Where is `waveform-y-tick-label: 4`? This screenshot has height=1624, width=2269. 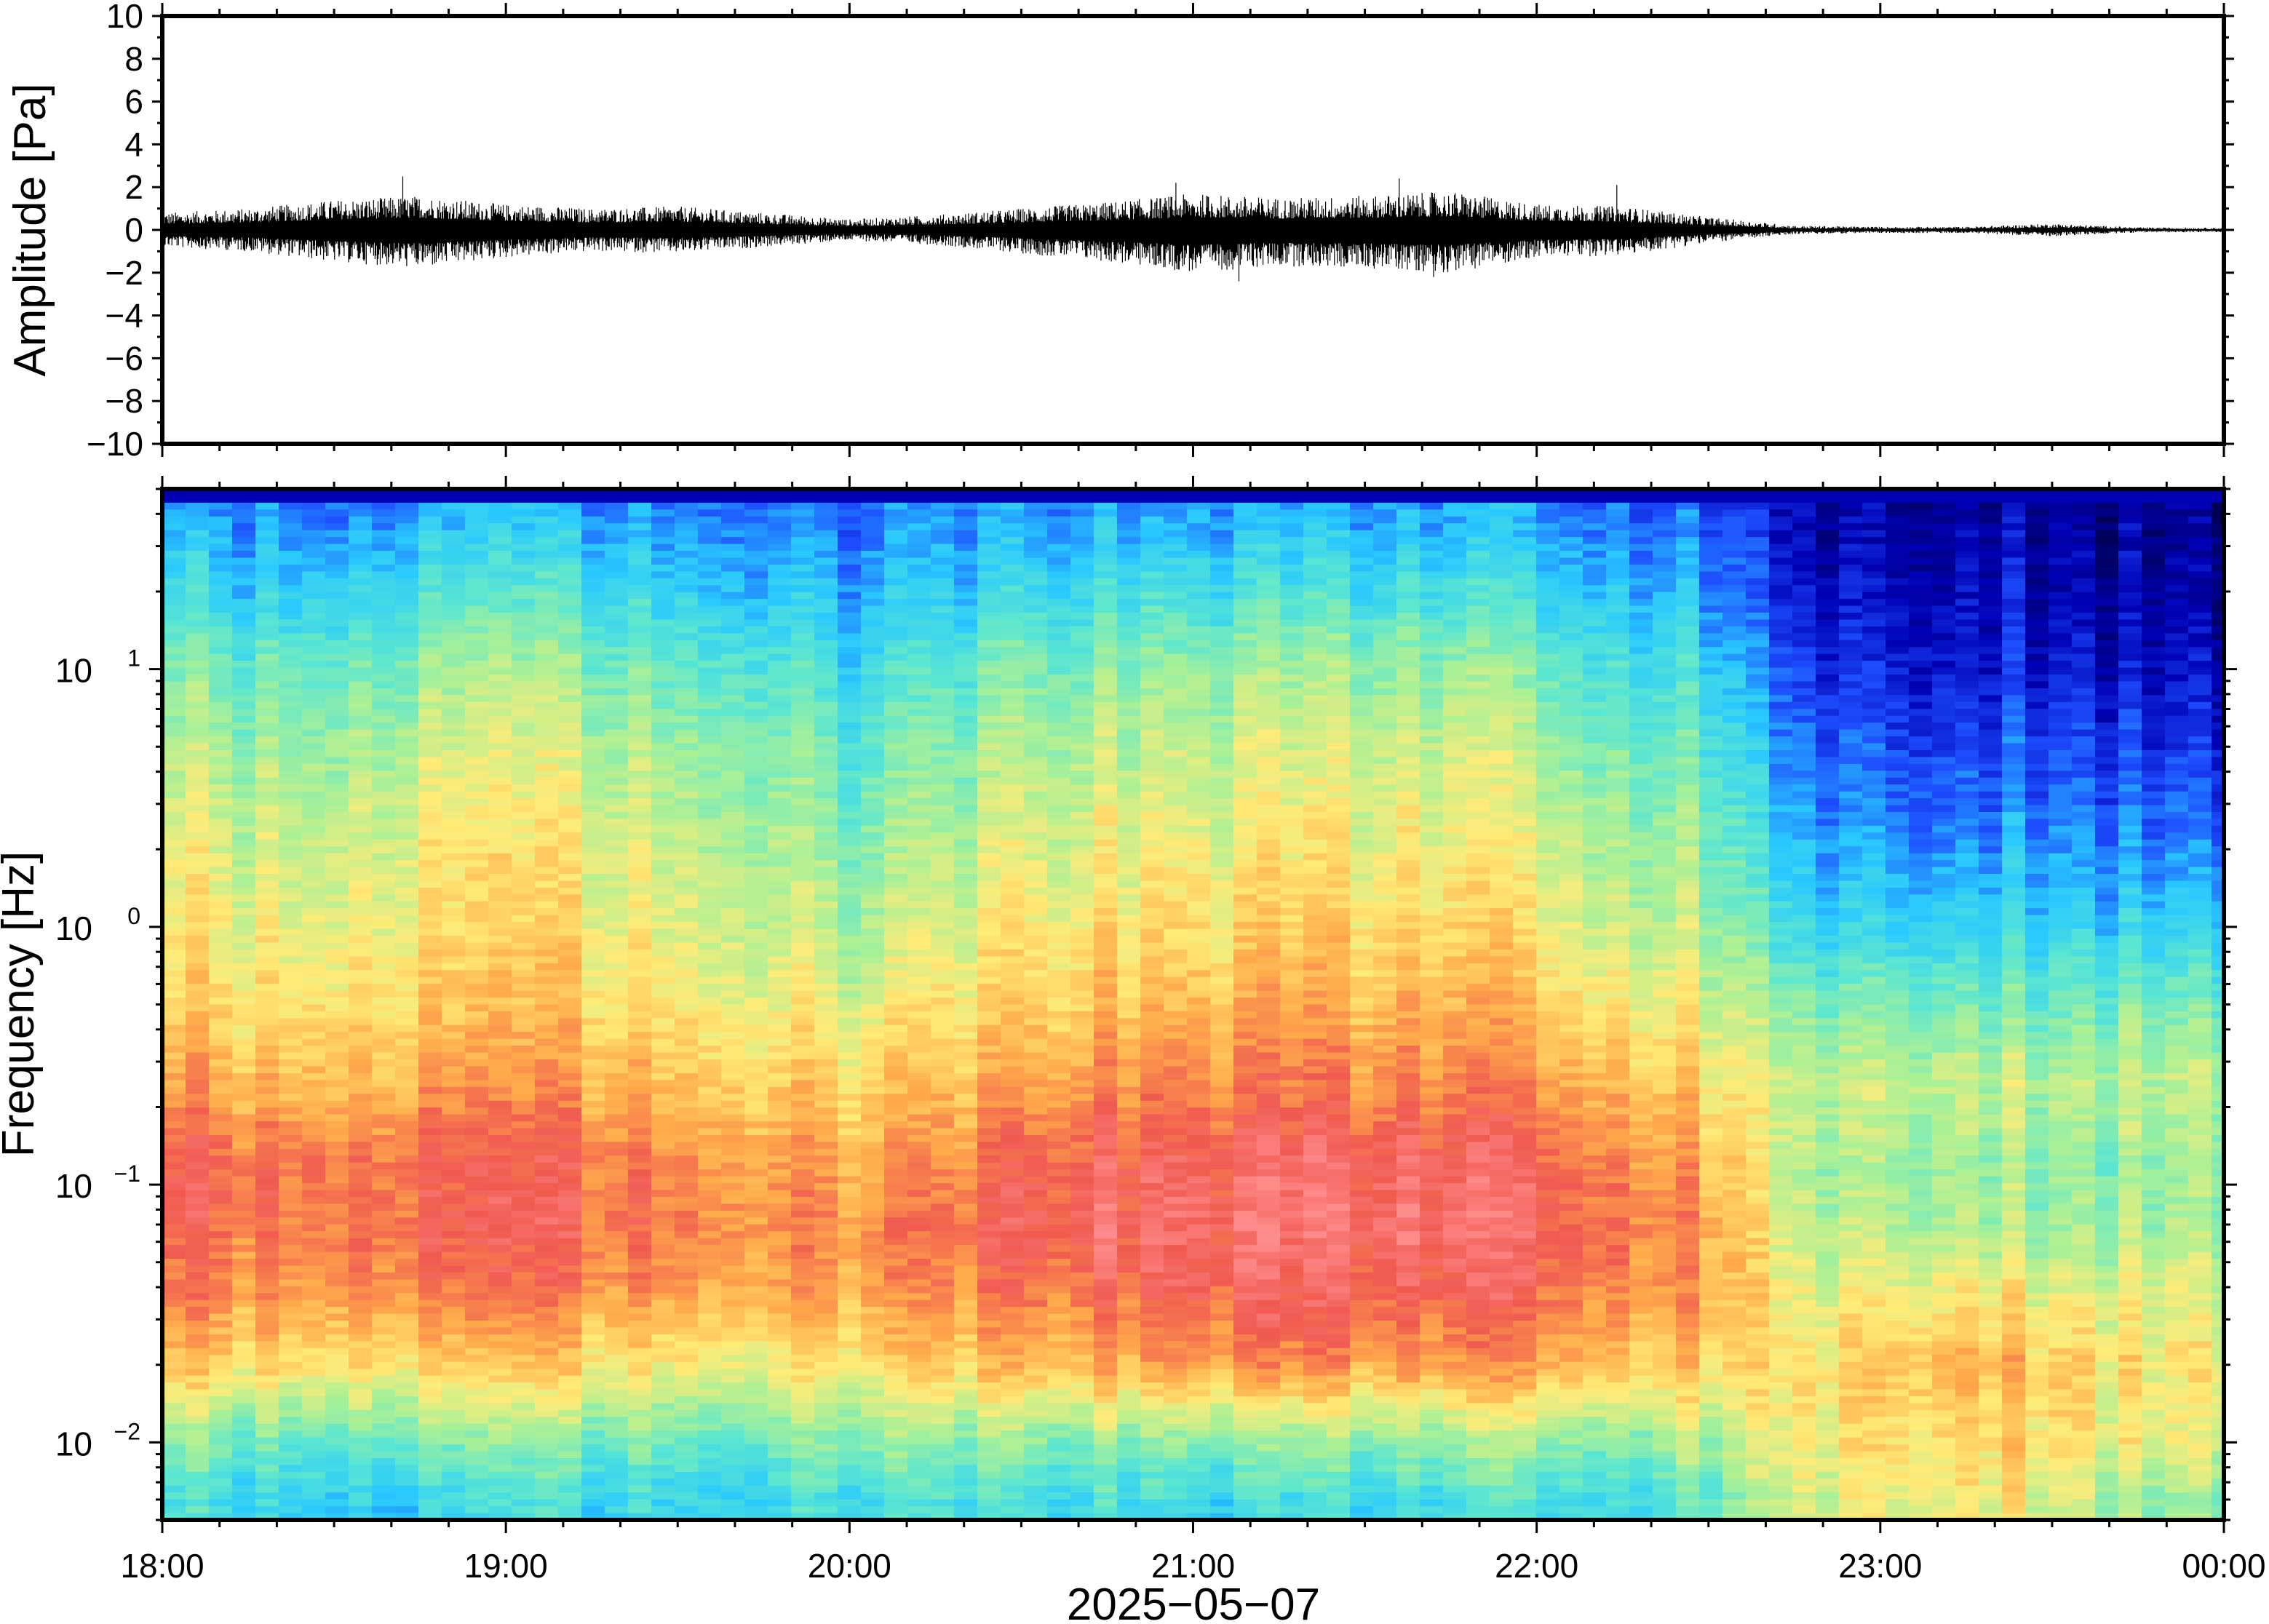
waveform-y-tick-label: 4 is located at coordinates (133, 144).